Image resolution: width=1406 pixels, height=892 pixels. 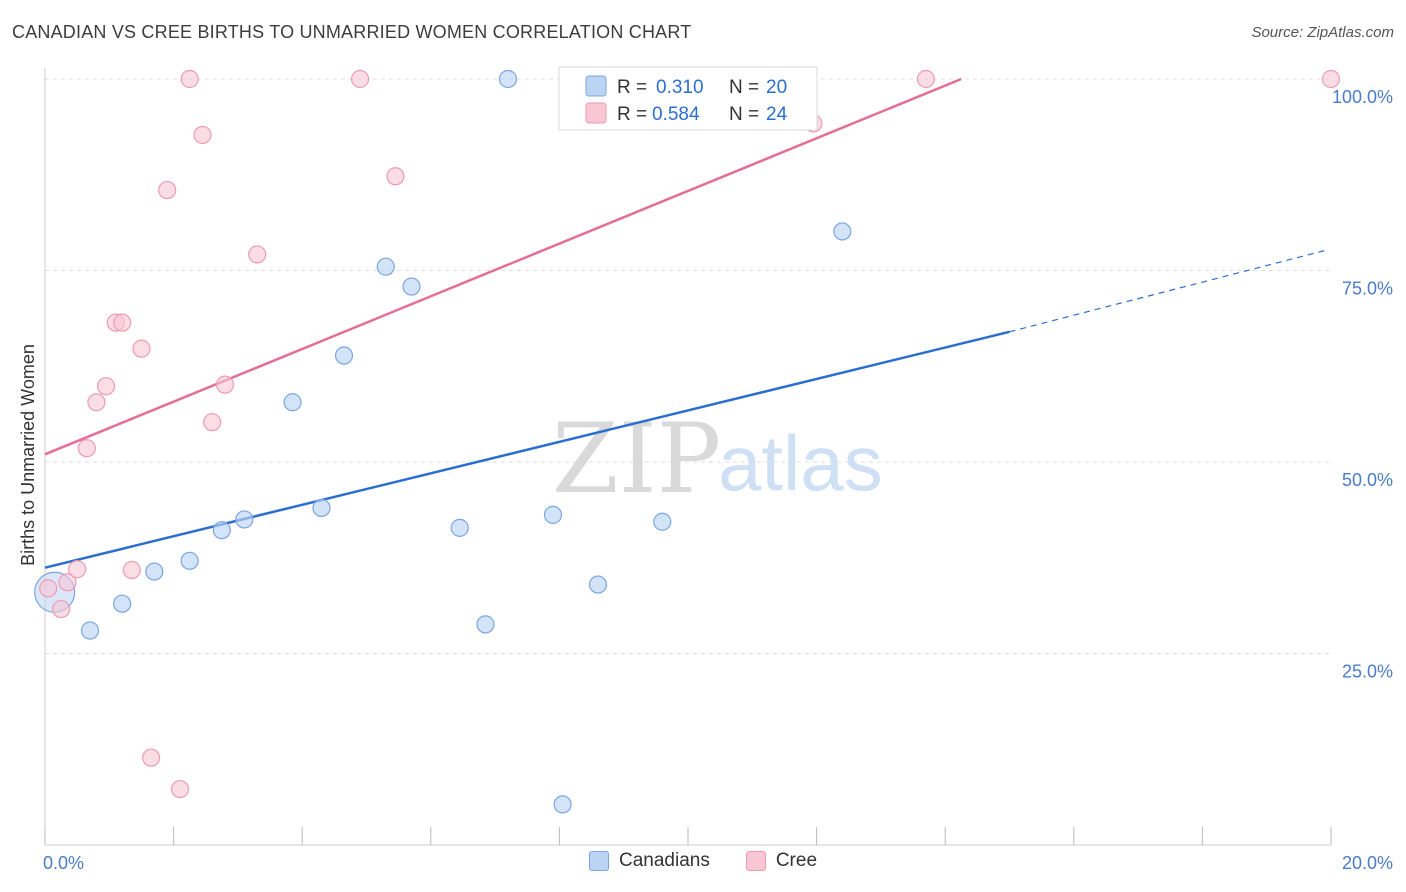 I want to click on stats-legend-swatch-cree, so click(x=596, y=113).